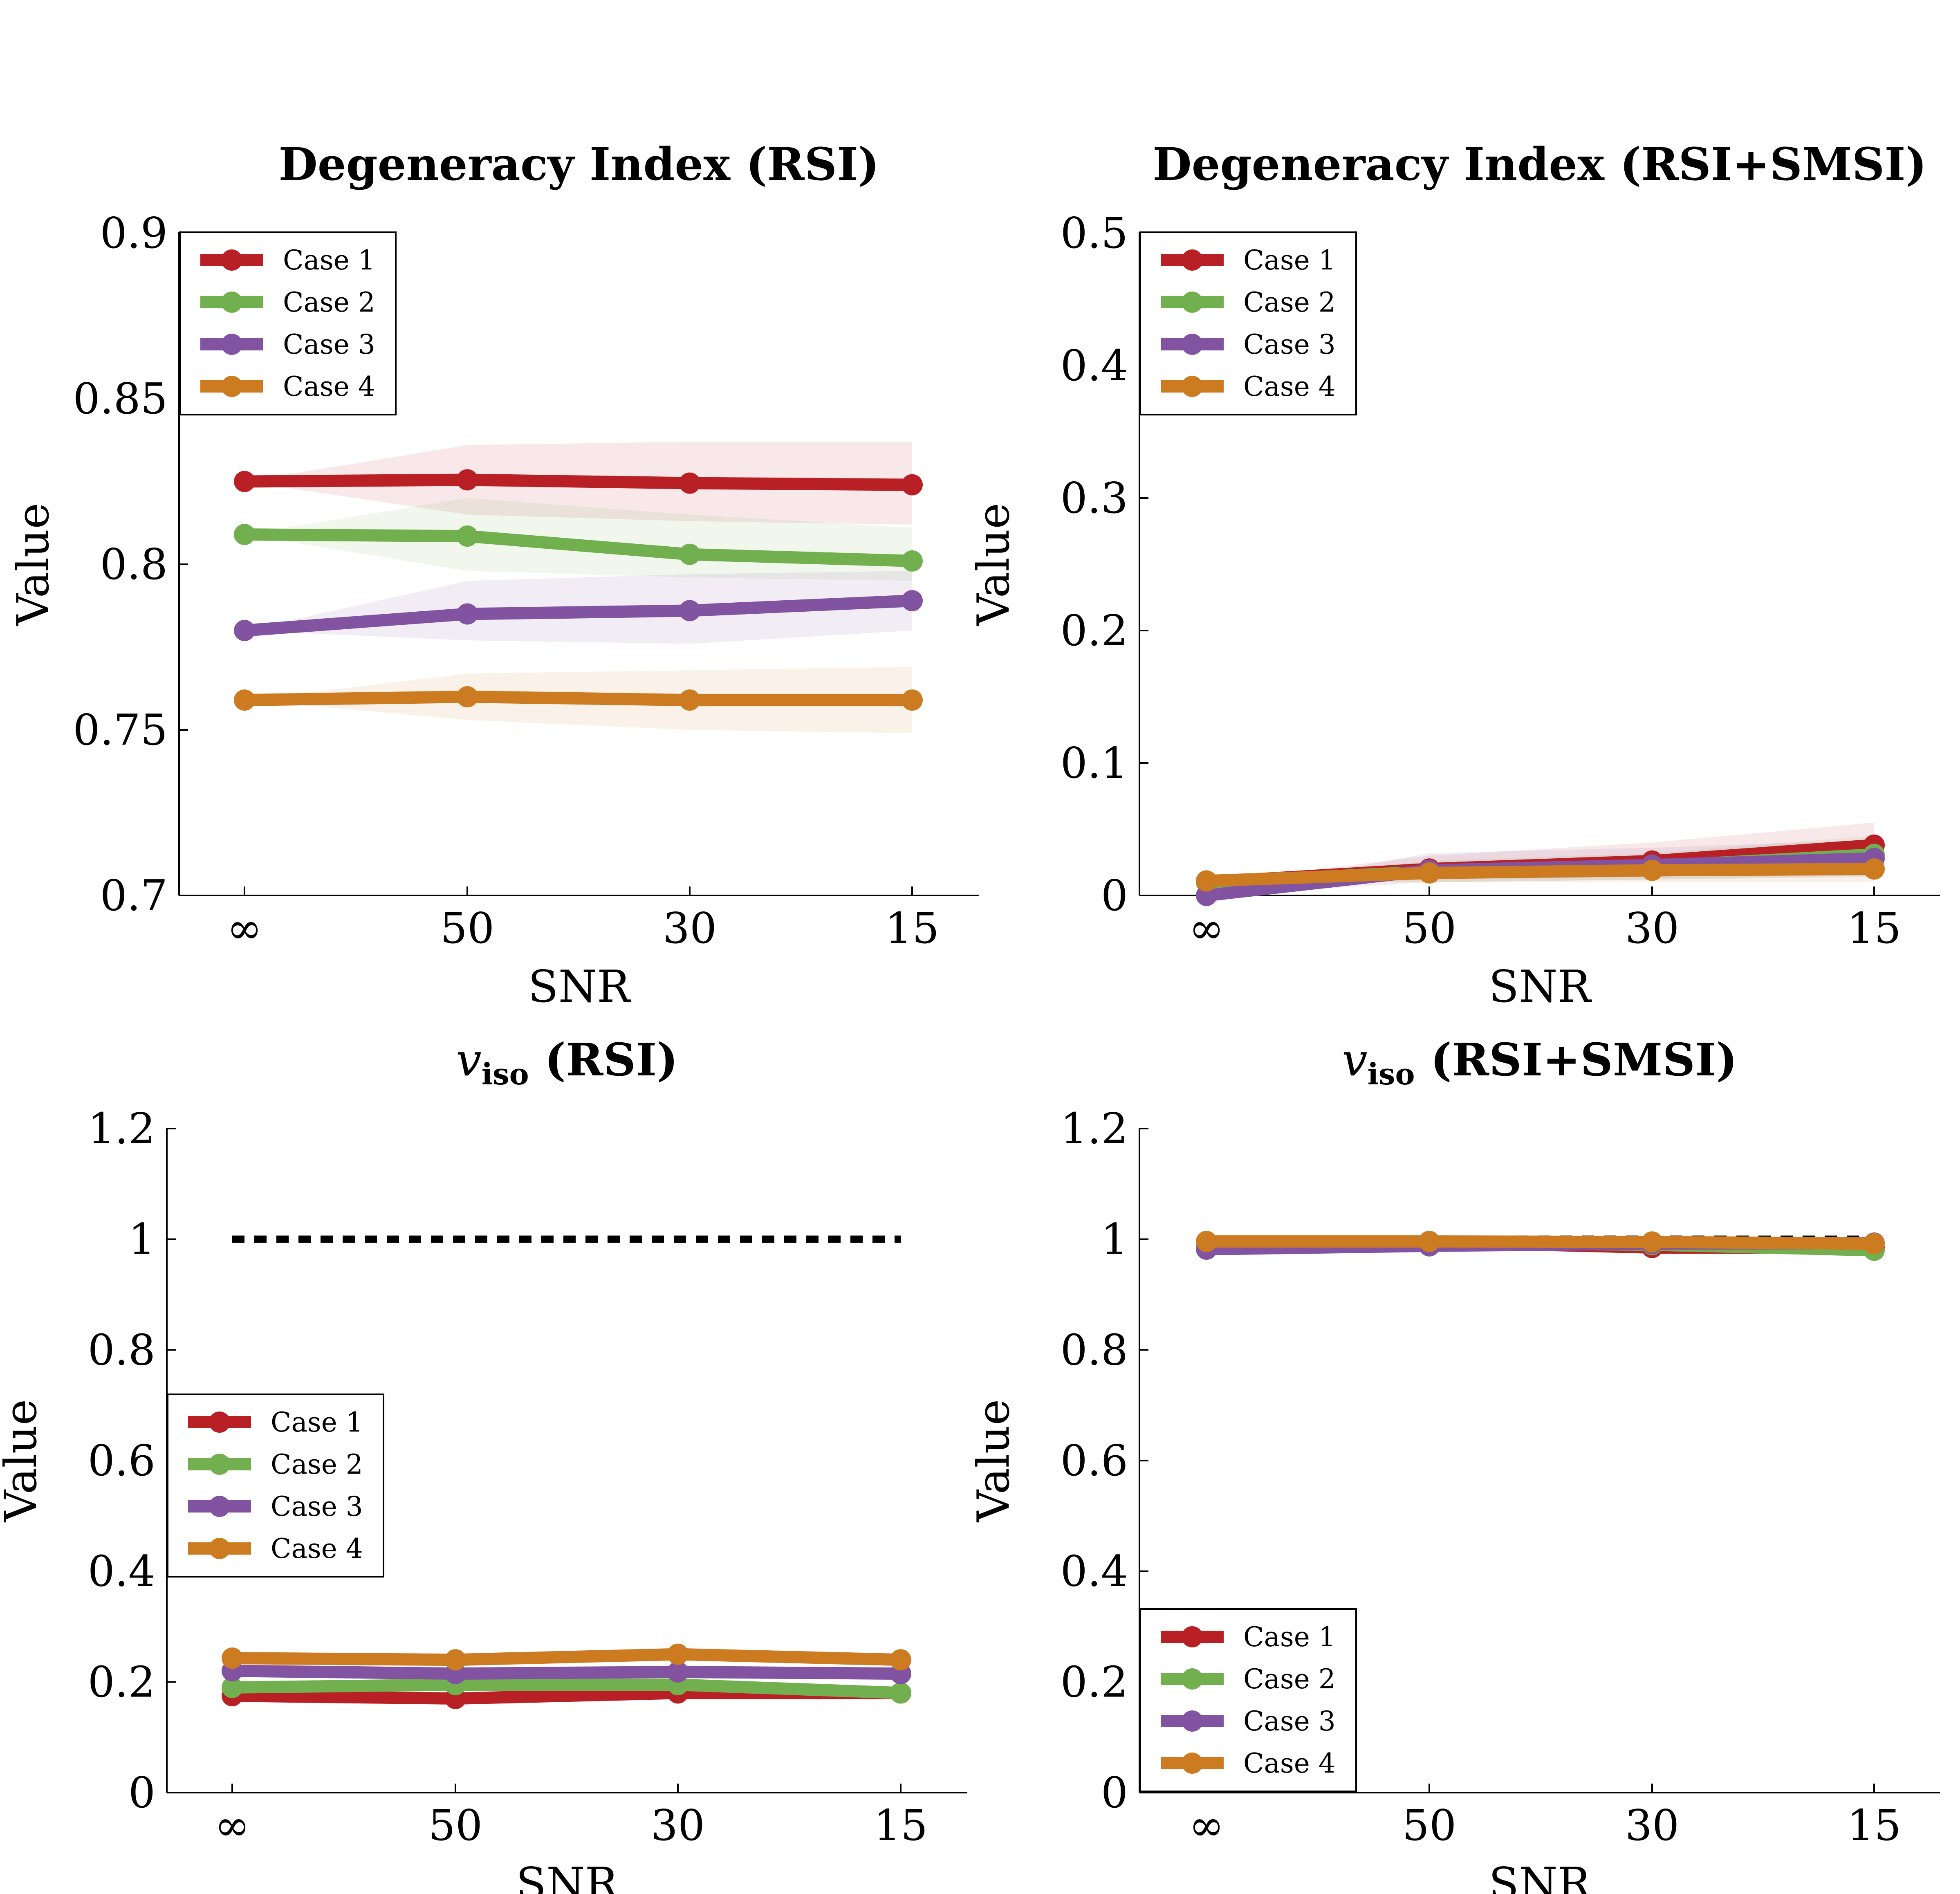  Describe the element at coordinates (567, 1062) in the screenshot. I see `chart-title: viso (RSI)` at that location.